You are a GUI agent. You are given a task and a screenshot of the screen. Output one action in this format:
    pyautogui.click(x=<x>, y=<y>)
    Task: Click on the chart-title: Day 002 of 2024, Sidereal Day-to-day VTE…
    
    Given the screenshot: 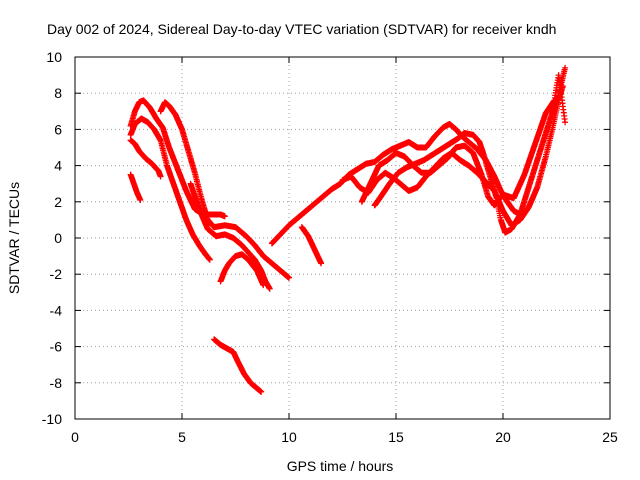 What is the action you would take?
    pyautogui.click(x=301, y=29)
    